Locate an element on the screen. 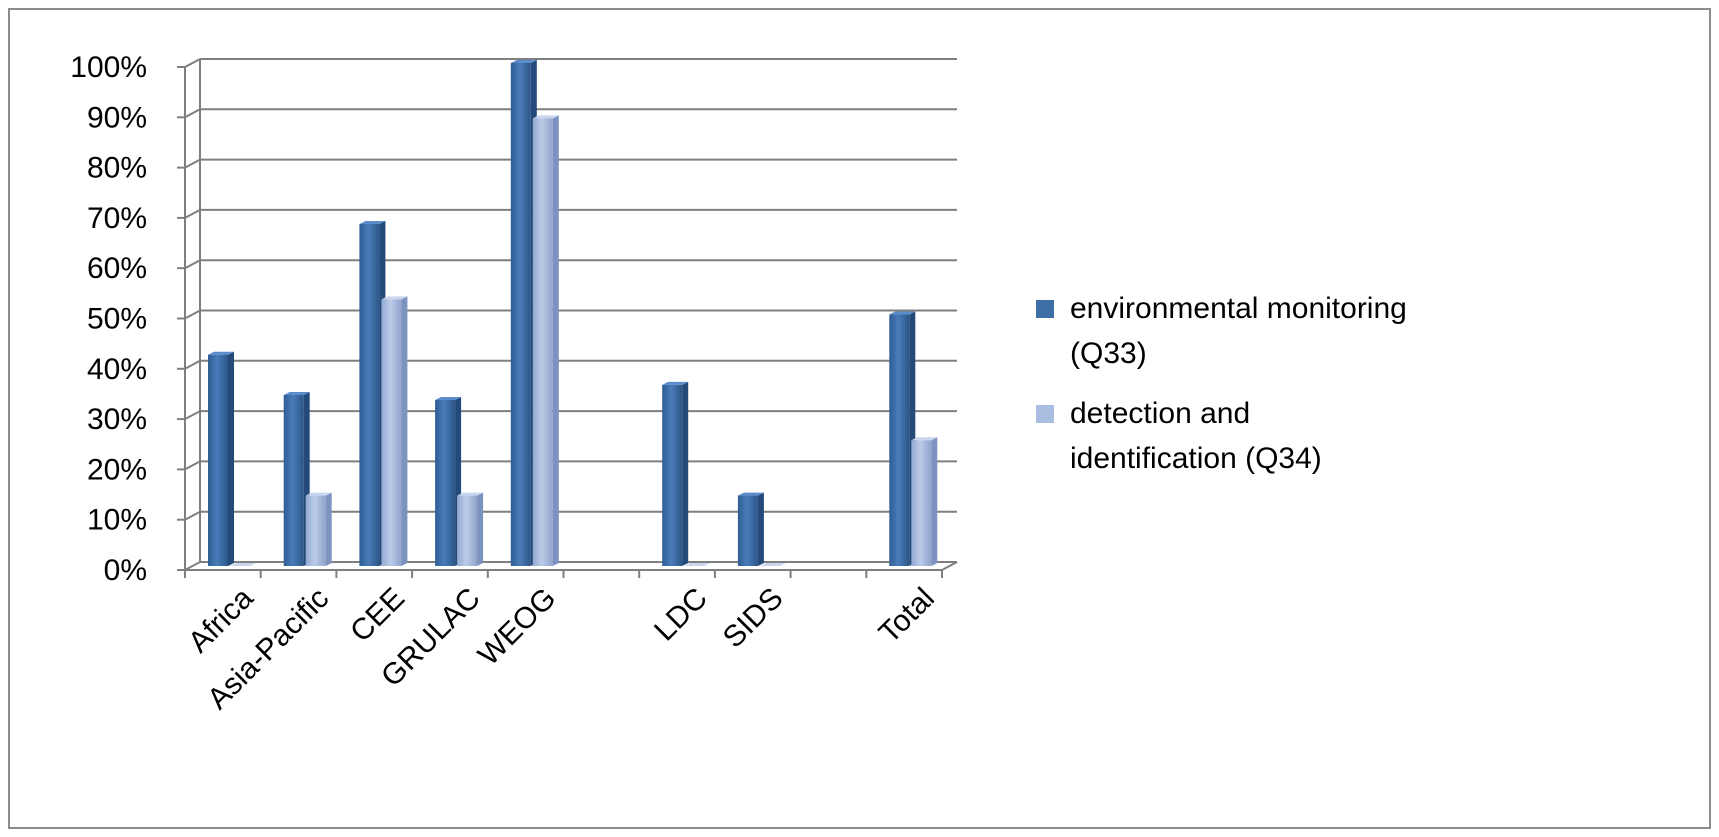 The width and height of the screenshot is (1719, 837). legend-entry: environmental monitoring (Q33) is located at coordinates (1221, 331).